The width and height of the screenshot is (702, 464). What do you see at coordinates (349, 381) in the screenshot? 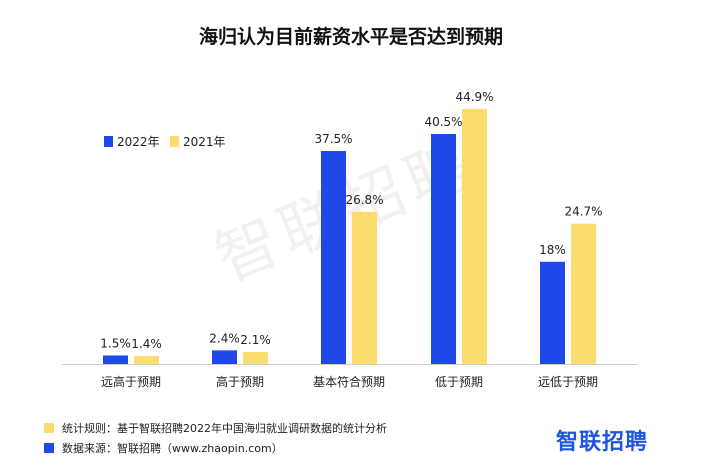
I see `x-tick-label: 基本符合预期` at bounding box center [349, 381].